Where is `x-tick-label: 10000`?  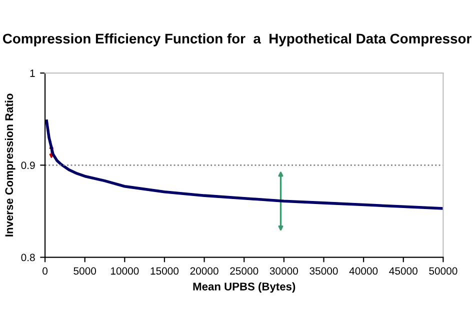 x-tick-label: 10000 is located at coordinates (124, 271).